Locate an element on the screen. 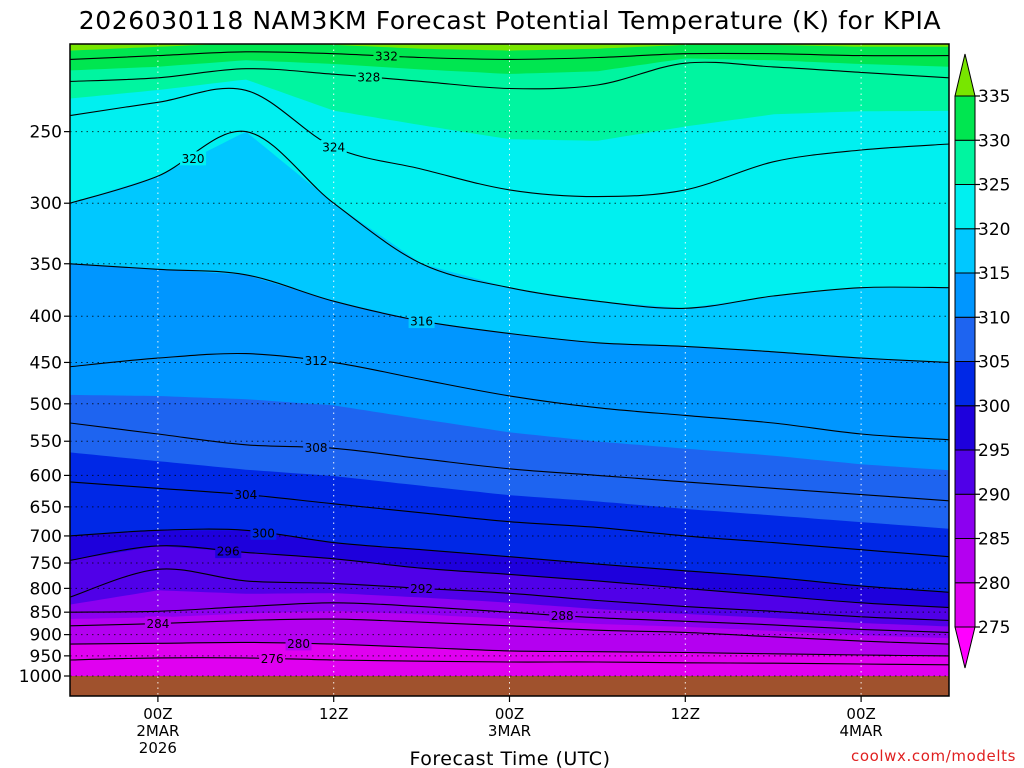  contour-label-300: 300 is located at coordinates (263, 533).